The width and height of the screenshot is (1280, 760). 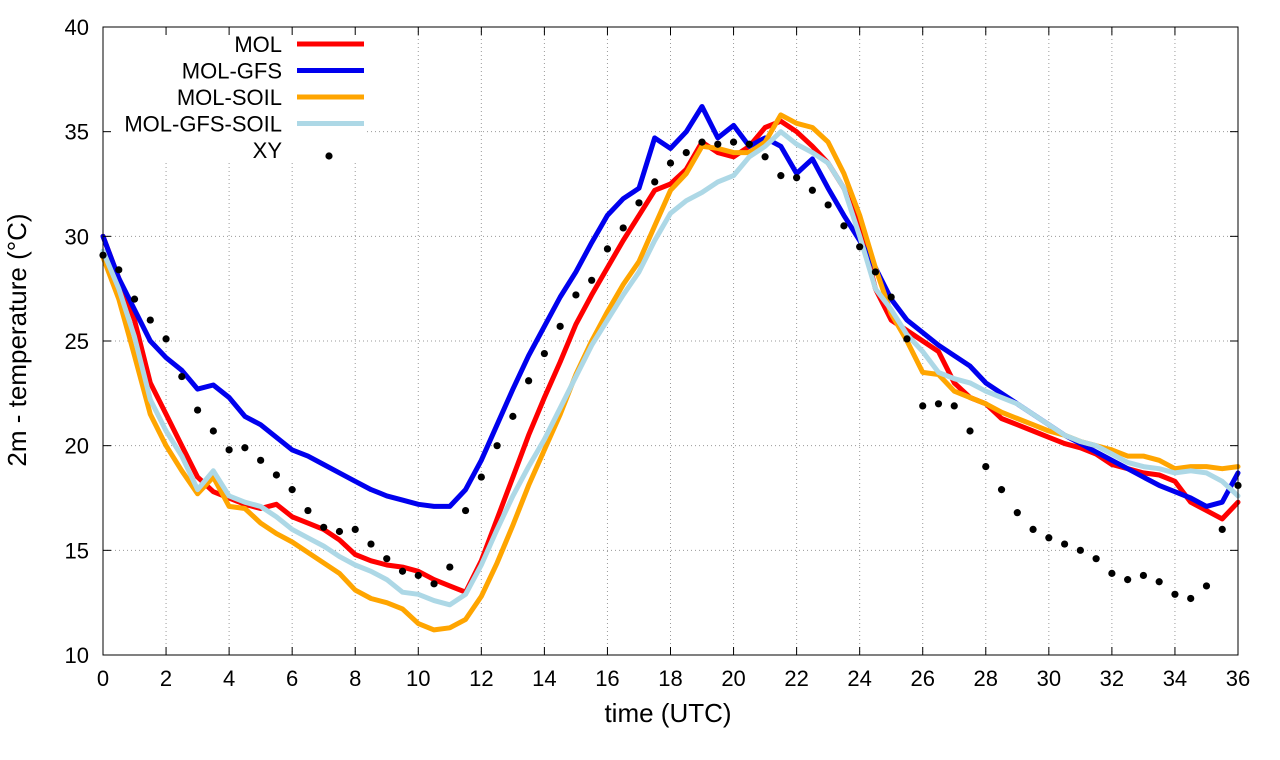 What do you see at coordinates (670, 678) in the screenshot?
I see `x-tick-label: 18` at bounding box center [670, 678].